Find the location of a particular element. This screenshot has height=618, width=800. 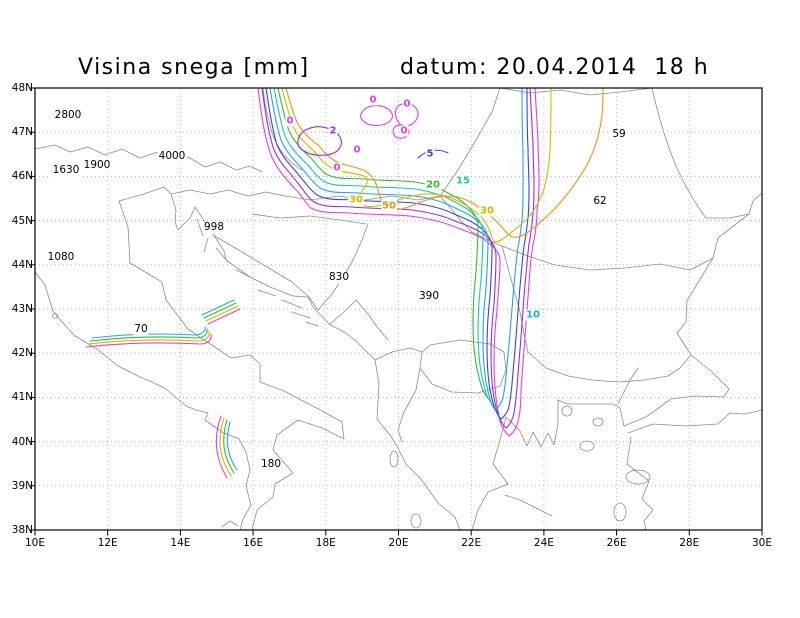

contour-30-calabria is located at coordinates (225, 447).